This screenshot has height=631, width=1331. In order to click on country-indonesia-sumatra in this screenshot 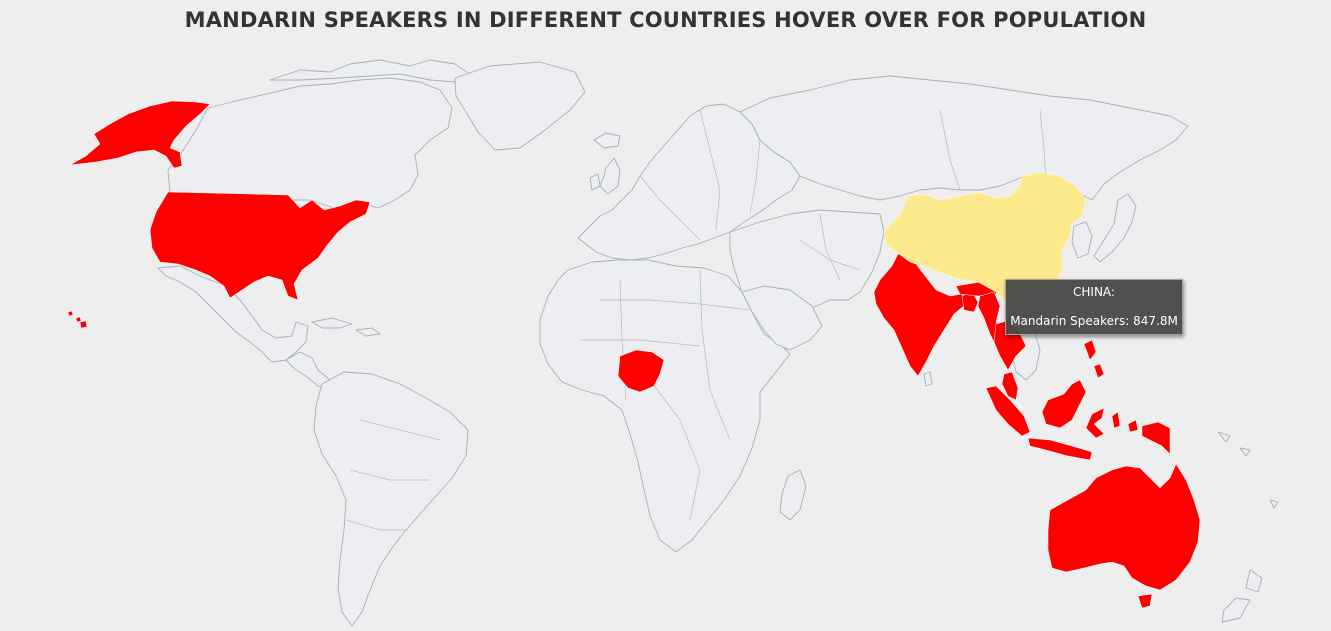, I will do `click(1008, 411)`.